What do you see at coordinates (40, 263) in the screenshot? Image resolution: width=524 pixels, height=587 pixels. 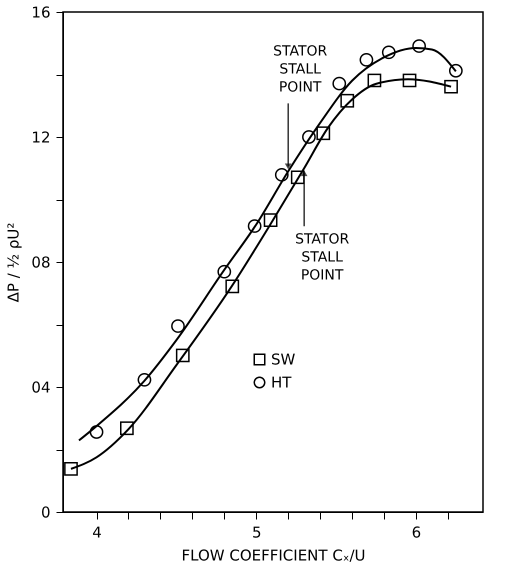 I see `y-tick-label: 08` at bounding box center [40, 263].